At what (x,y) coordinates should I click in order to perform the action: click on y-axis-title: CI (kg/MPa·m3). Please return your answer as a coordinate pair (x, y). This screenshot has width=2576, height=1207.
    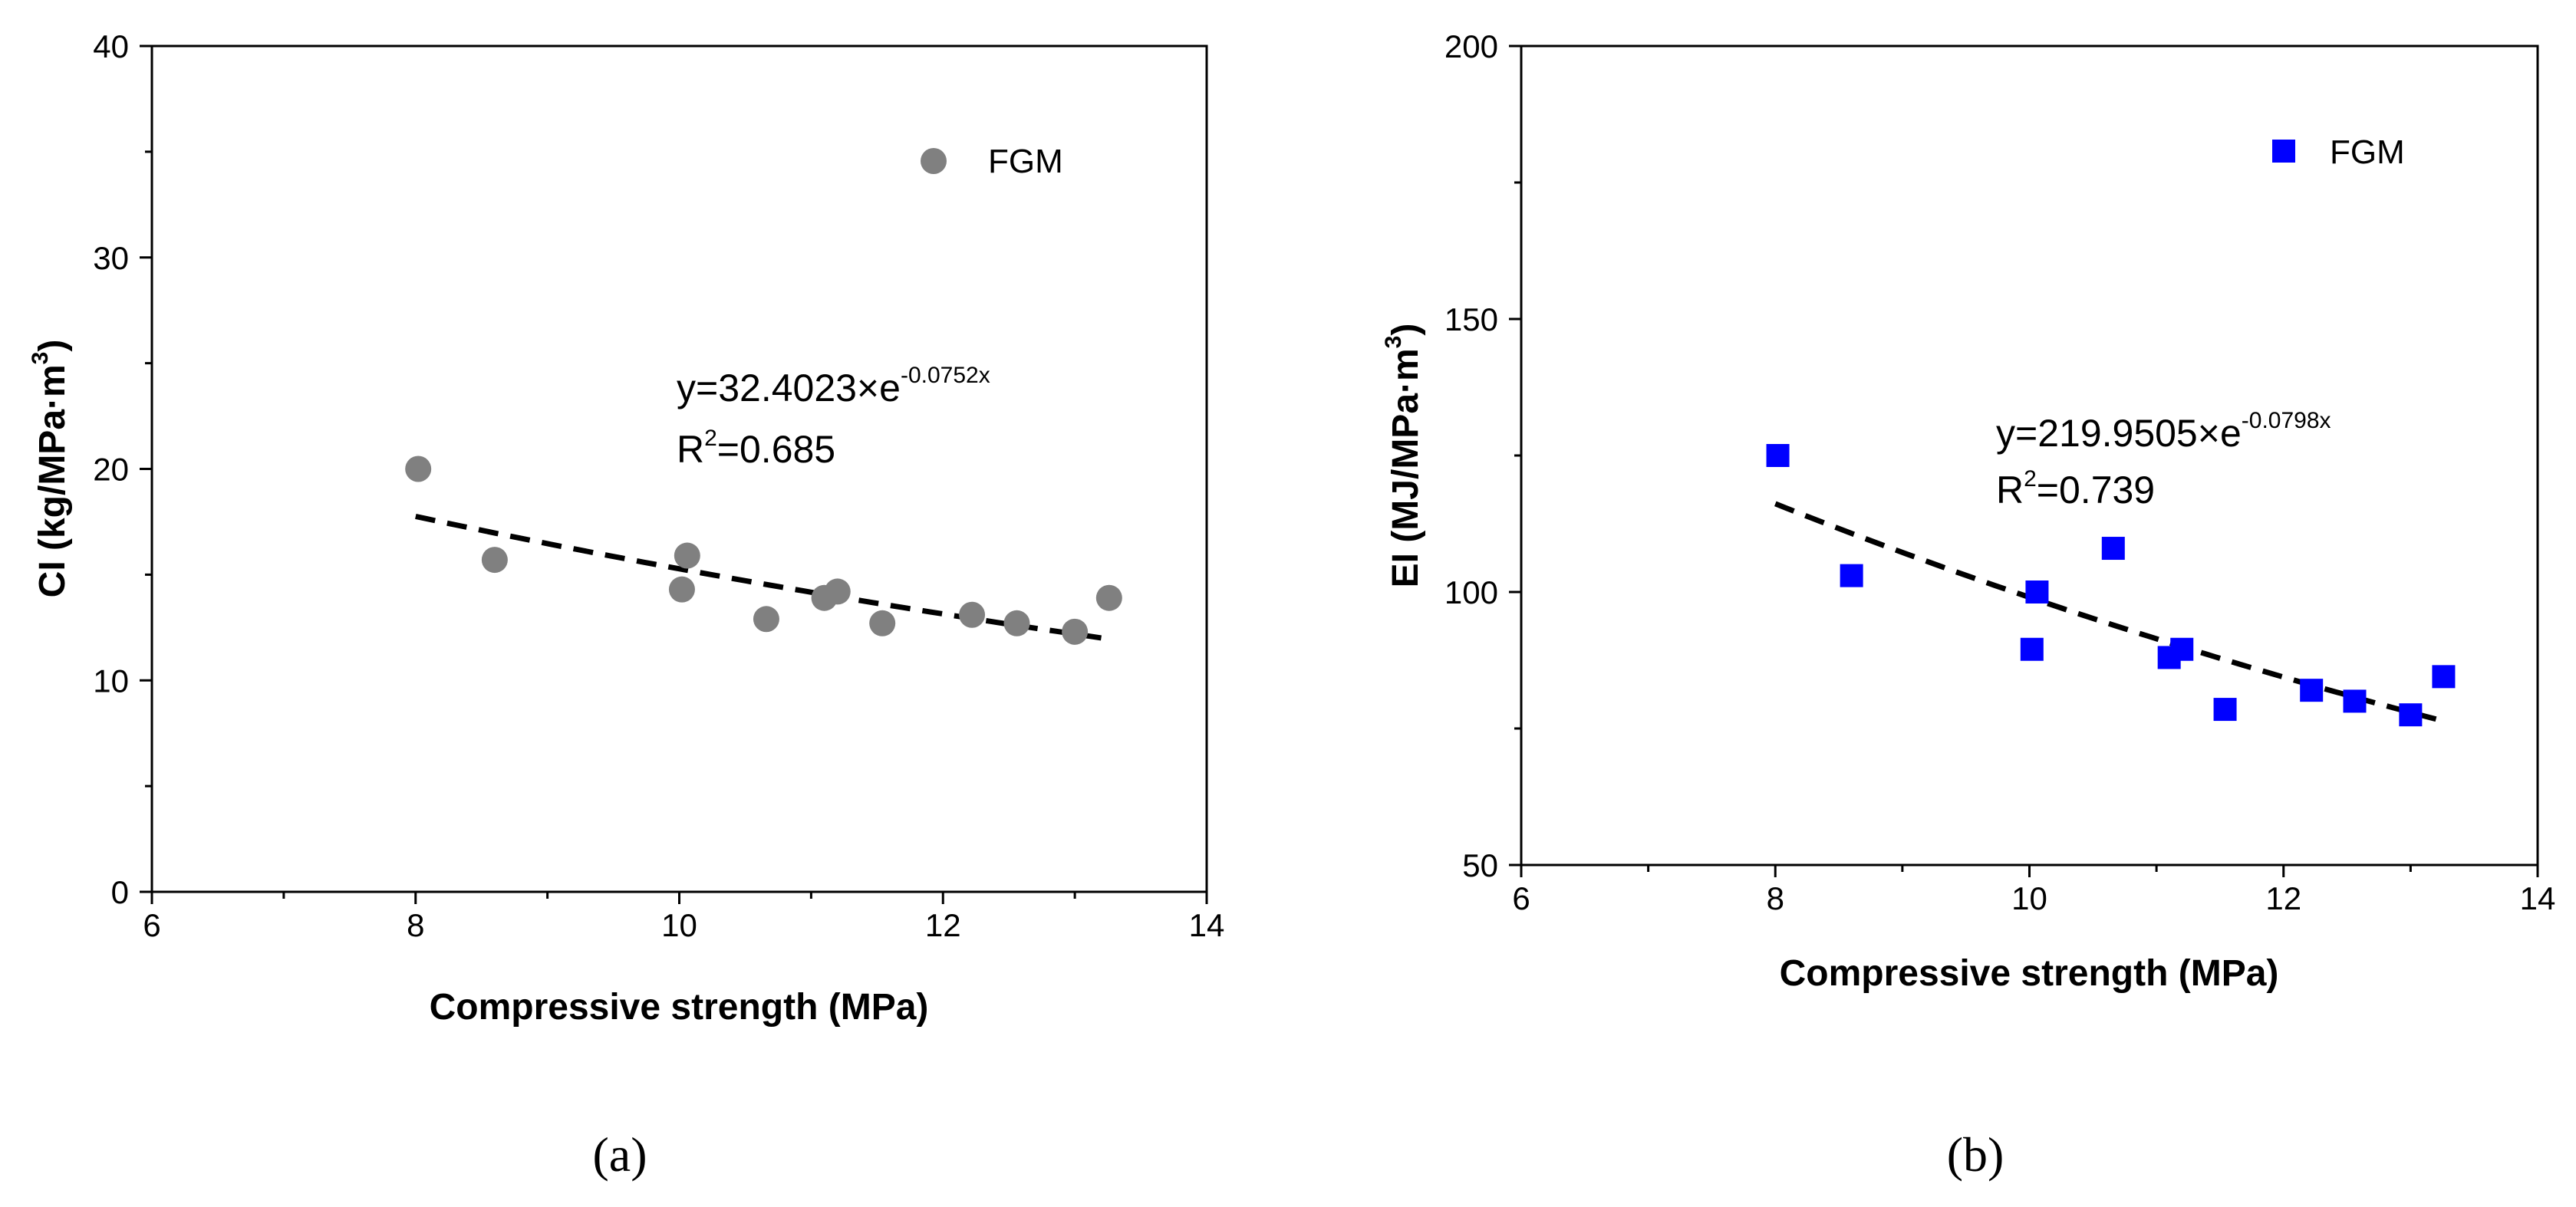
    Looking at the image, I should click on (50, 469).